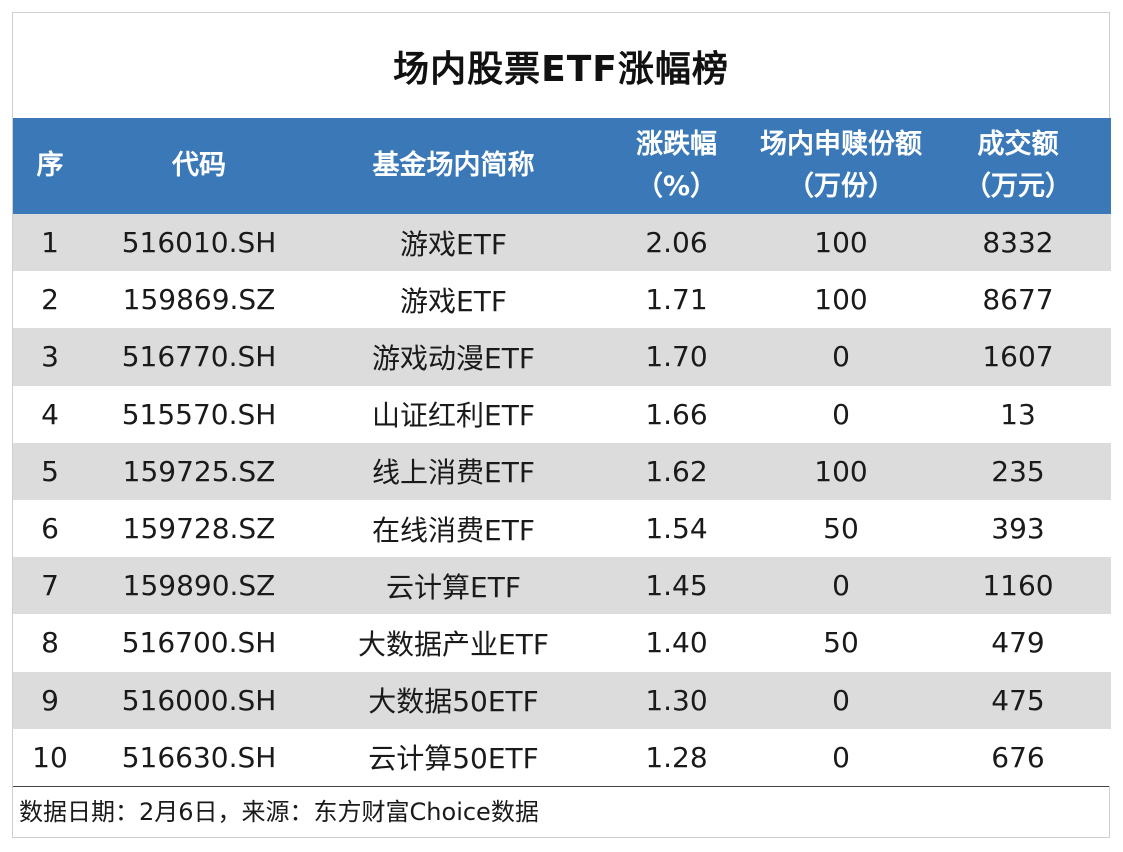  Describe the element at coordinates (50, 243) in the screenshot. I see `cell-index: 1` at that location.